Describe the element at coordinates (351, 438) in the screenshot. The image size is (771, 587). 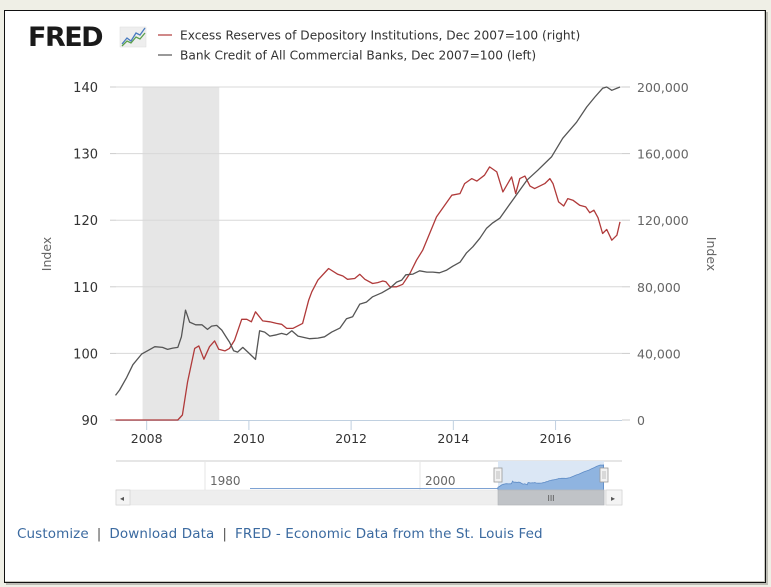
I see `x-tick-label: 2012` at that location.